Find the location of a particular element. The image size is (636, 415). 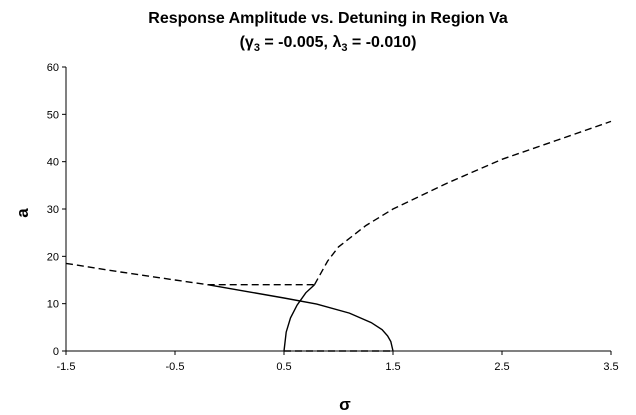

y-tick-label: 0 is located at coordinates (56, 352).